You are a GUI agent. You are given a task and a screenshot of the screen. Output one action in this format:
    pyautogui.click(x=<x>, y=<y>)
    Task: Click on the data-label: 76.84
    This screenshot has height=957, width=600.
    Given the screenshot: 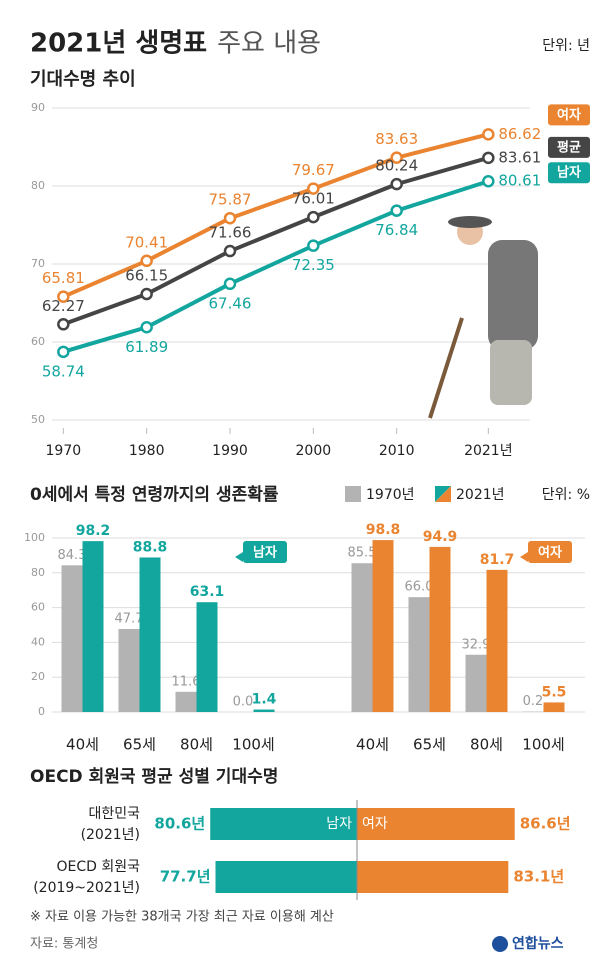 What is the action you would take?
    pyautogui.click(x=396, y=230)
    